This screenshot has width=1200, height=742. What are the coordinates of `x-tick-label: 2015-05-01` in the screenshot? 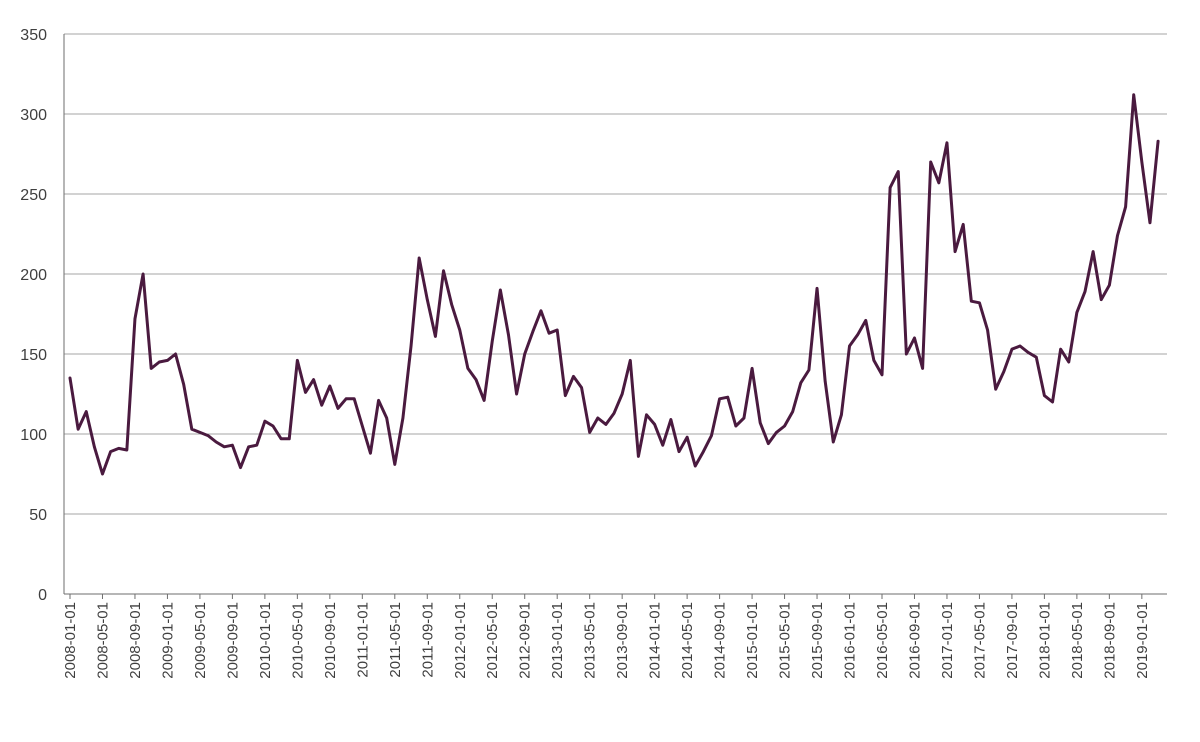 It's located at (785, 640).